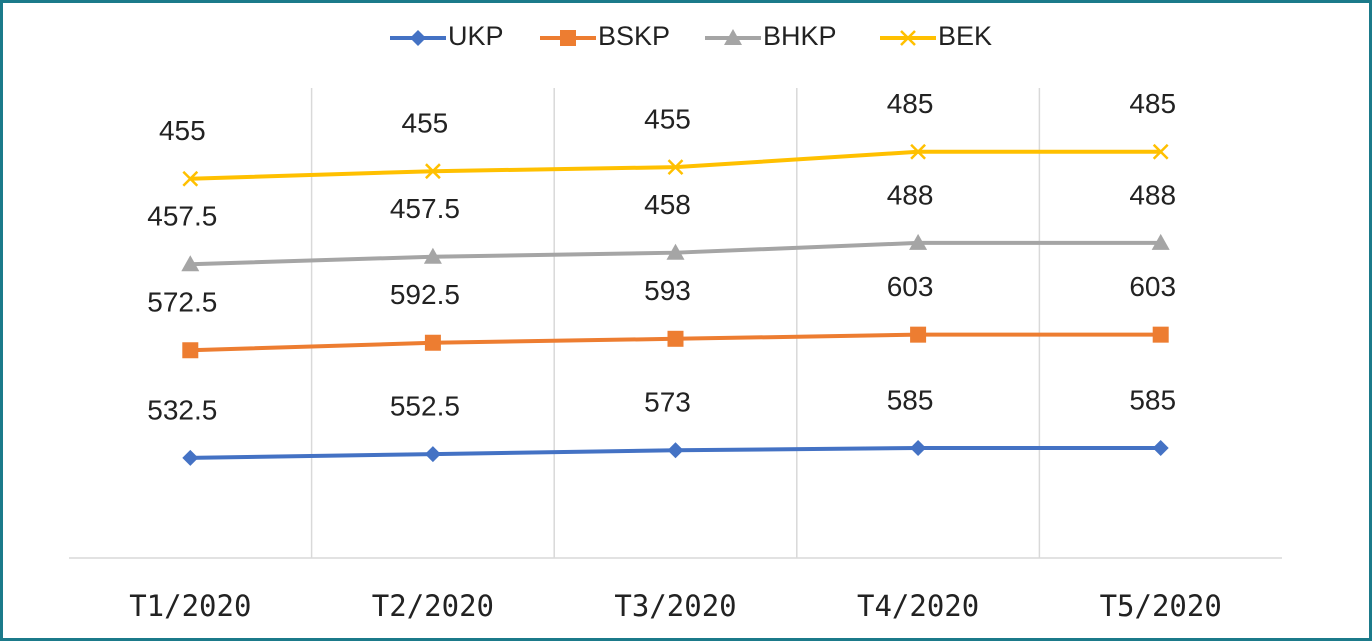  Describe the element at coordinates (800, 36) in the screenshot. I see `legend-label: BHKP` at that location.